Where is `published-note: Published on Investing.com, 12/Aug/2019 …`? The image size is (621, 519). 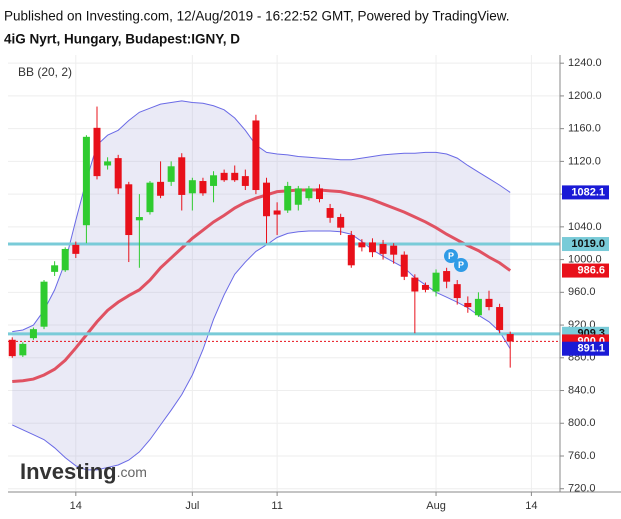 published-note: Published on Investing.com, 12/Aug/2019 … is located at coordinates (257, 16).